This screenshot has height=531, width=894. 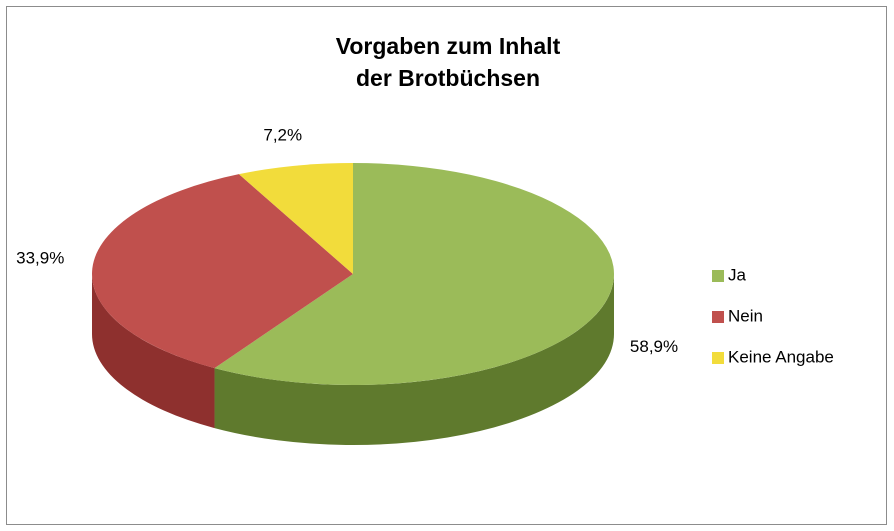 What do you see at coordinates (654, 346) in the screenshot?
I see `data-label: 58,9%` at bounding box center [654, 346].